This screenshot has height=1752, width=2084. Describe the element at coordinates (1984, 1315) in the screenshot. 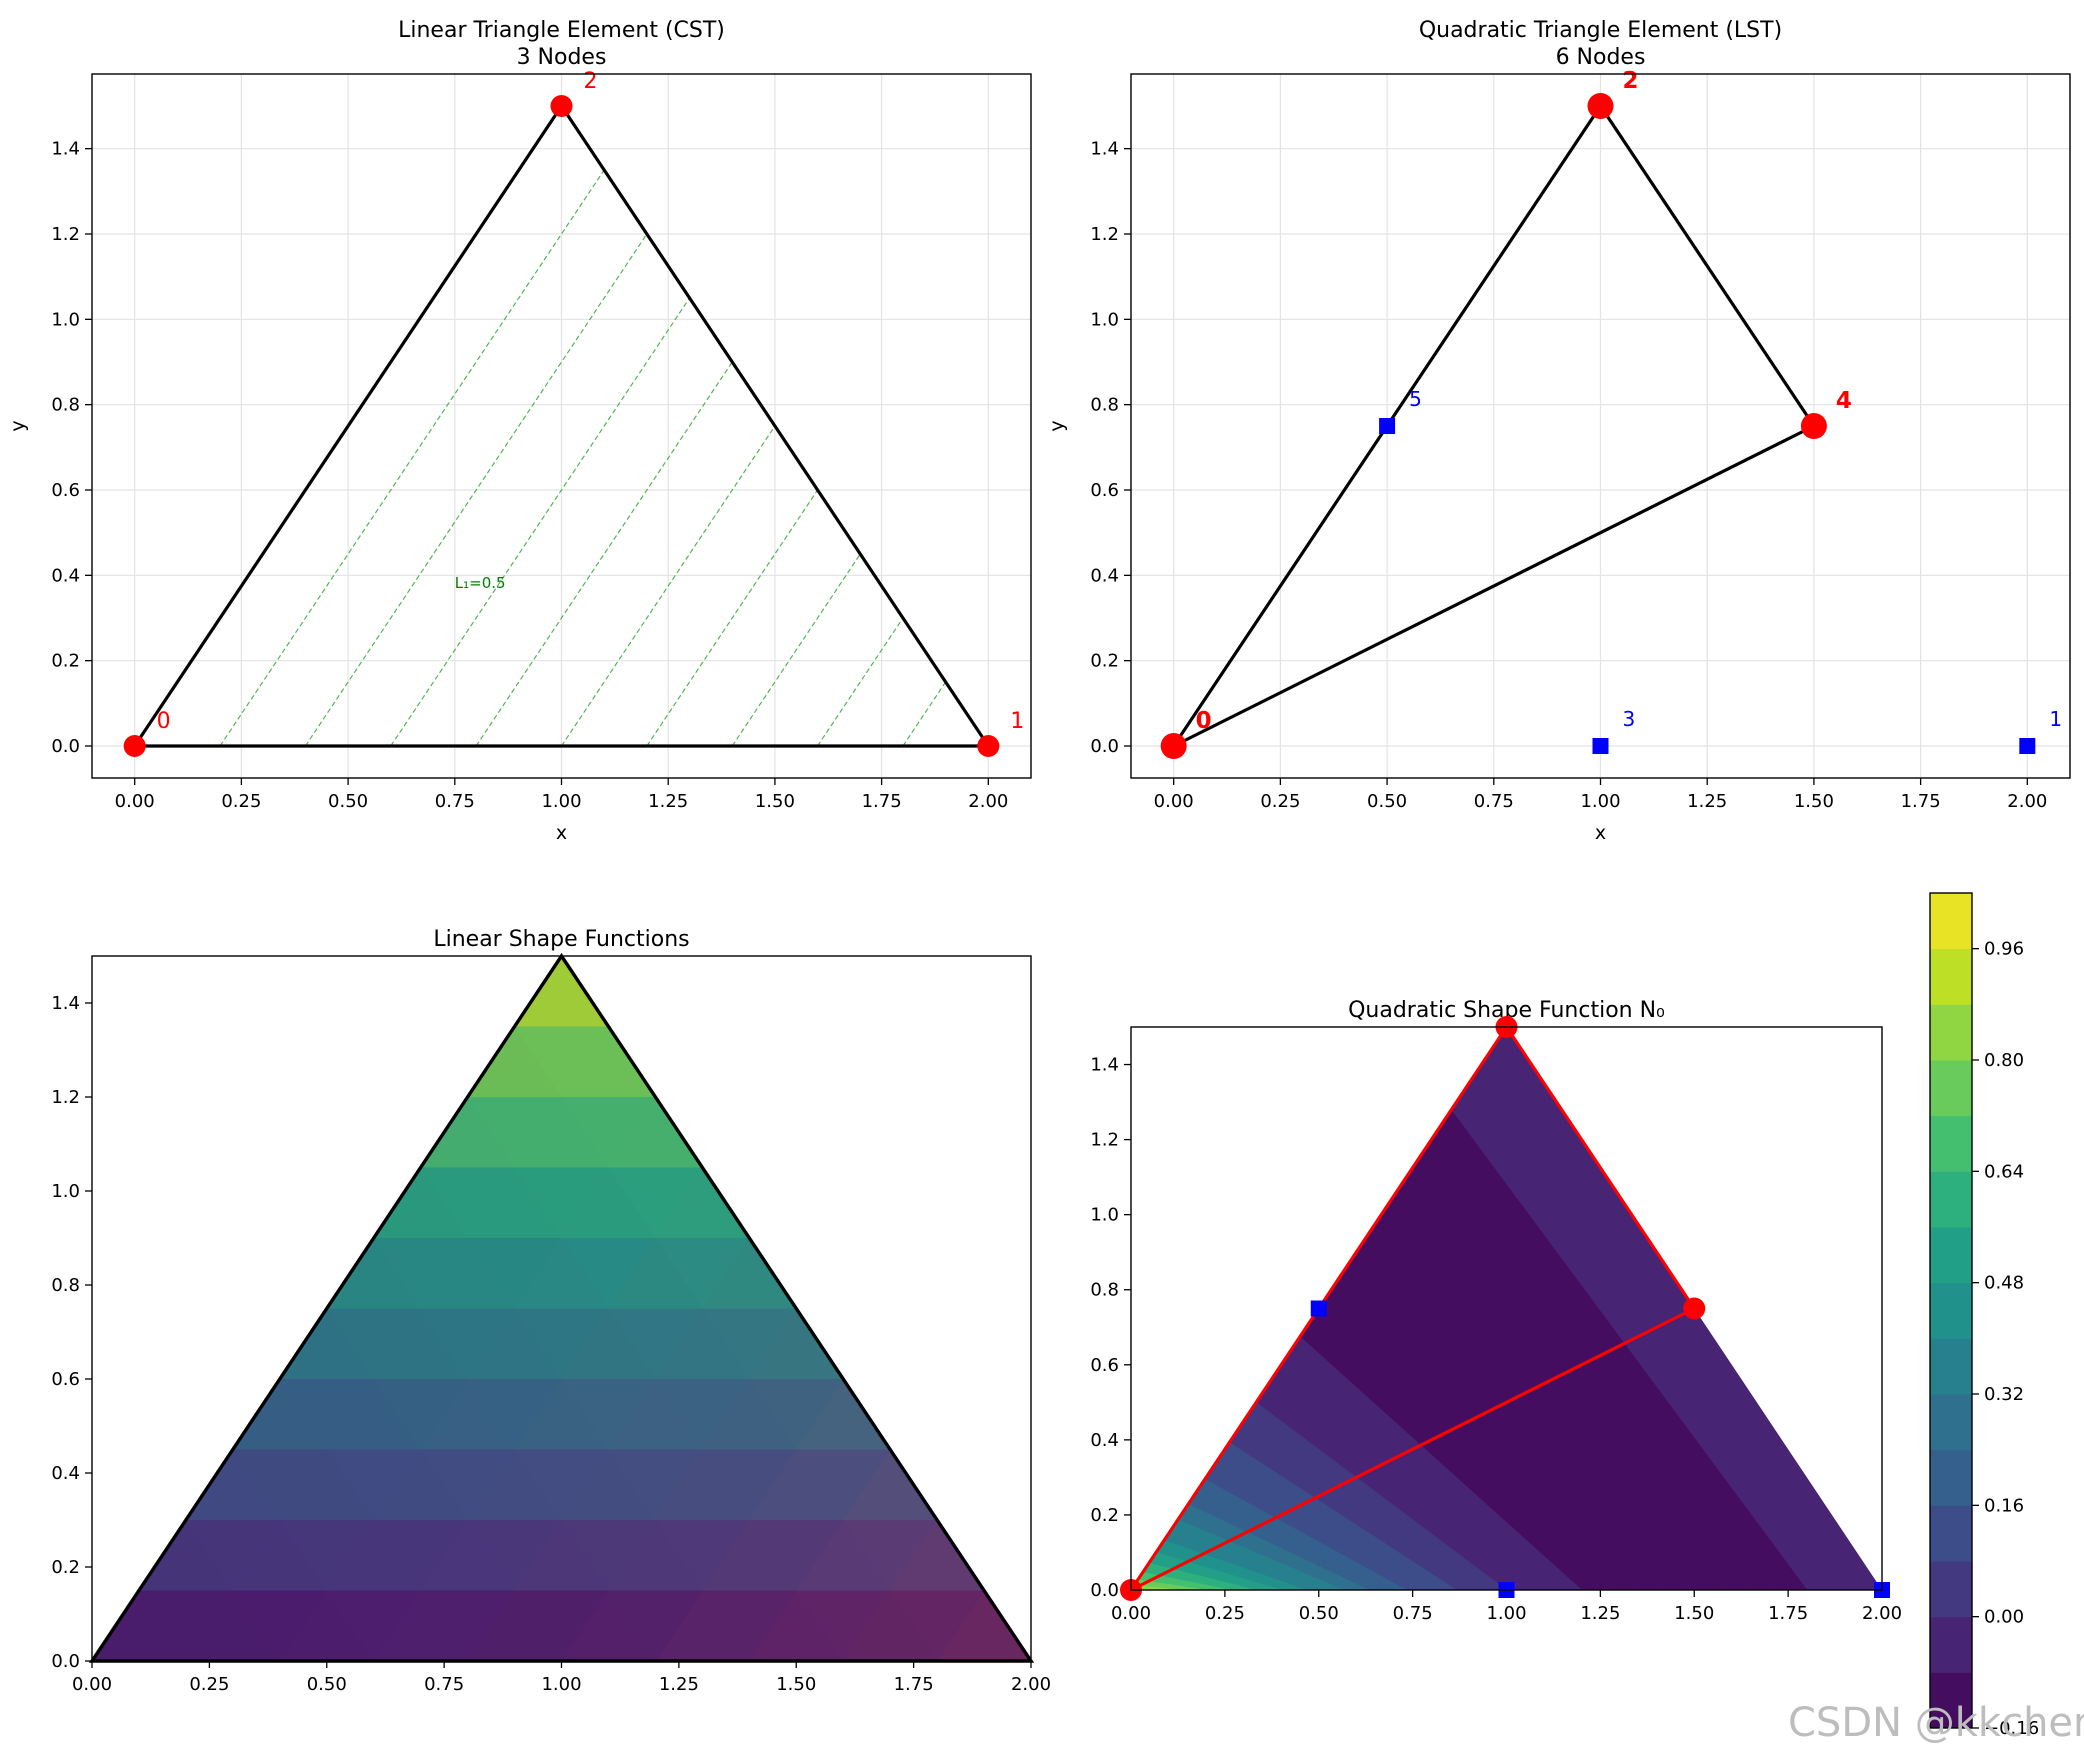

I see `colorbar: −0.16 0.00 0.16 0.32 0.48 0.64 0.80 0.96` at that location.